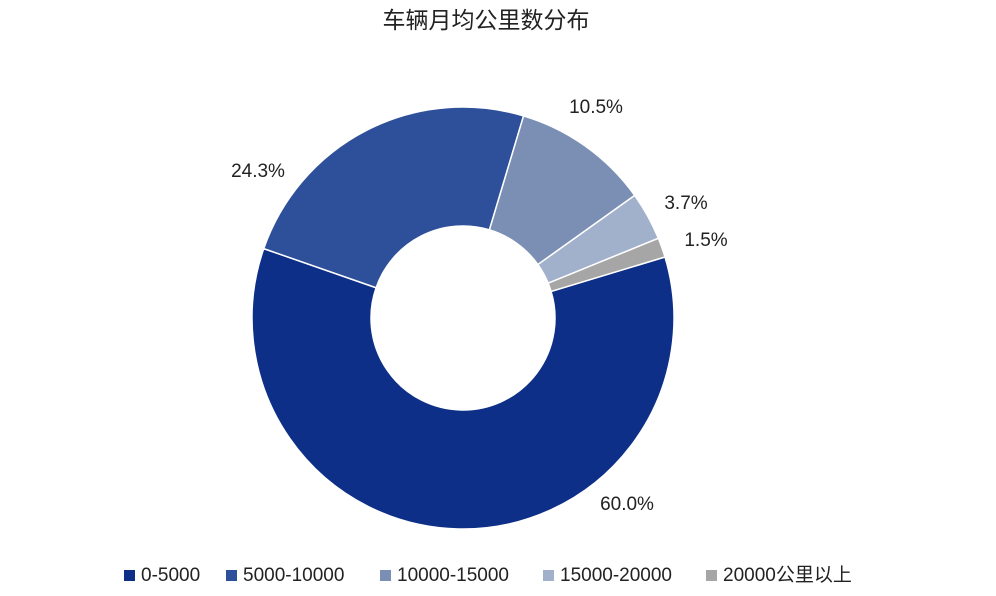  I want to click on legend-label: 10000-15000, so click(453, 575).